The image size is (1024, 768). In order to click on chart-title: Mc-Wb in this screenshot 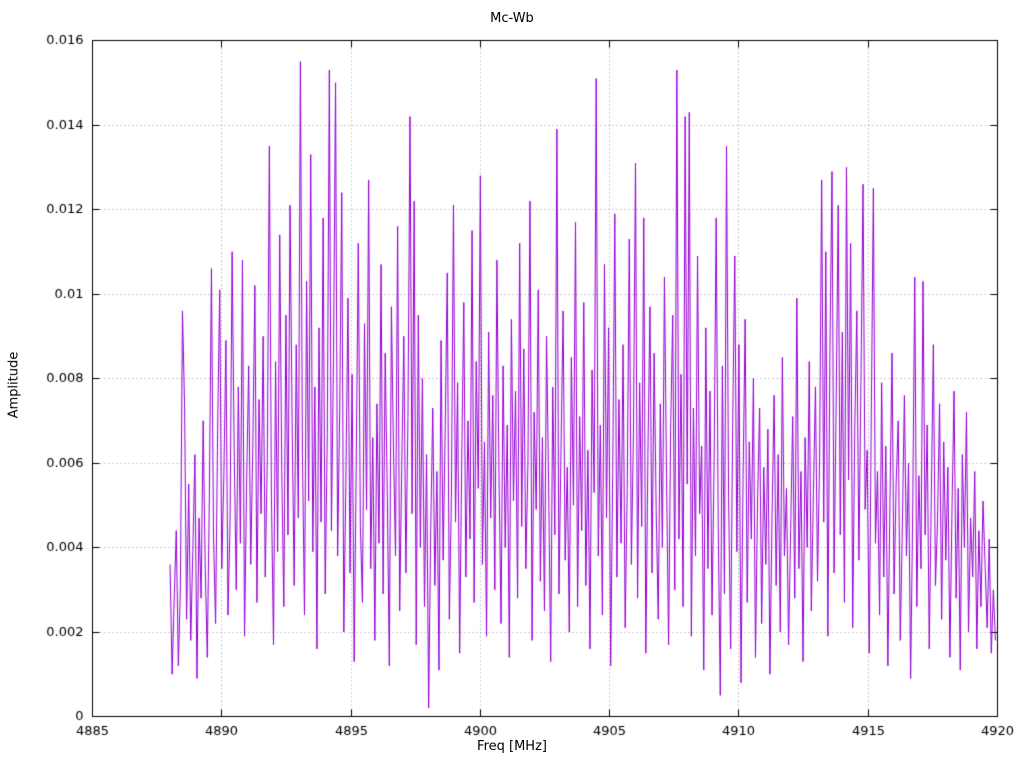, I will do `click(512, 18)`.